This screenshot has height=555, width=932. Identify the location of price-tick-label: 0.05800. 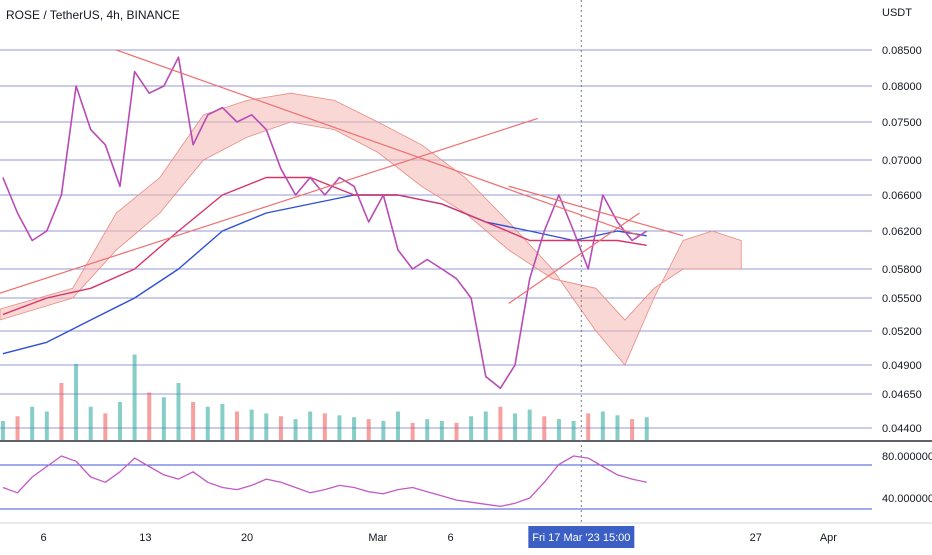
(902, 270).